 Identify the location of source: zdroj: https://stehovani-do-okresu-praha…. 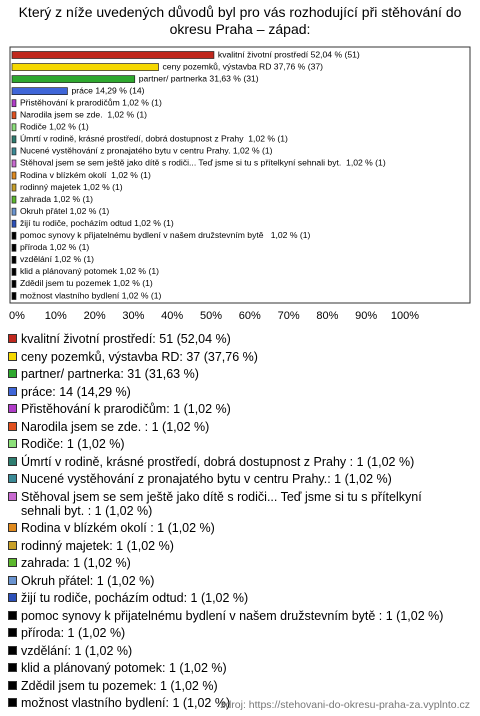
(345, 705).